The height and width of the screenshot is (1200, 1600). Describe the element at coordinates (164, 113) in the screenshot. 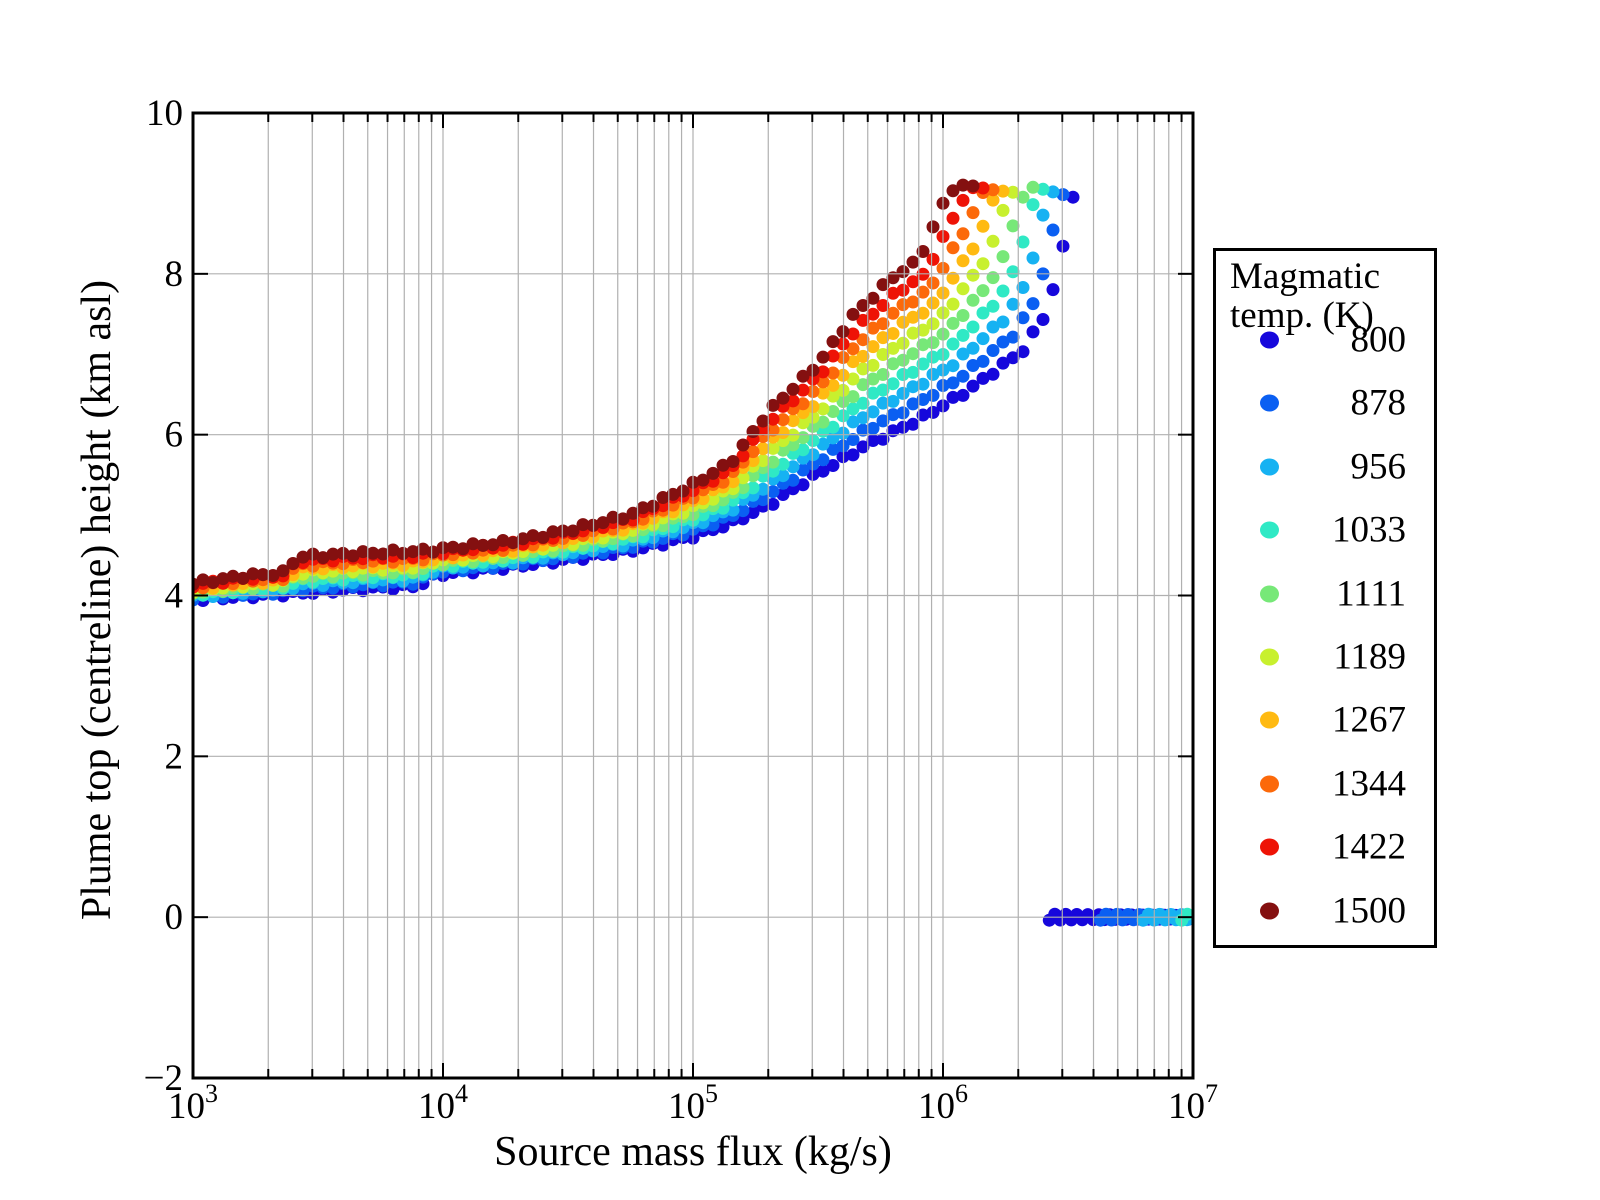

I see `y-tick-label: 10` at that location.